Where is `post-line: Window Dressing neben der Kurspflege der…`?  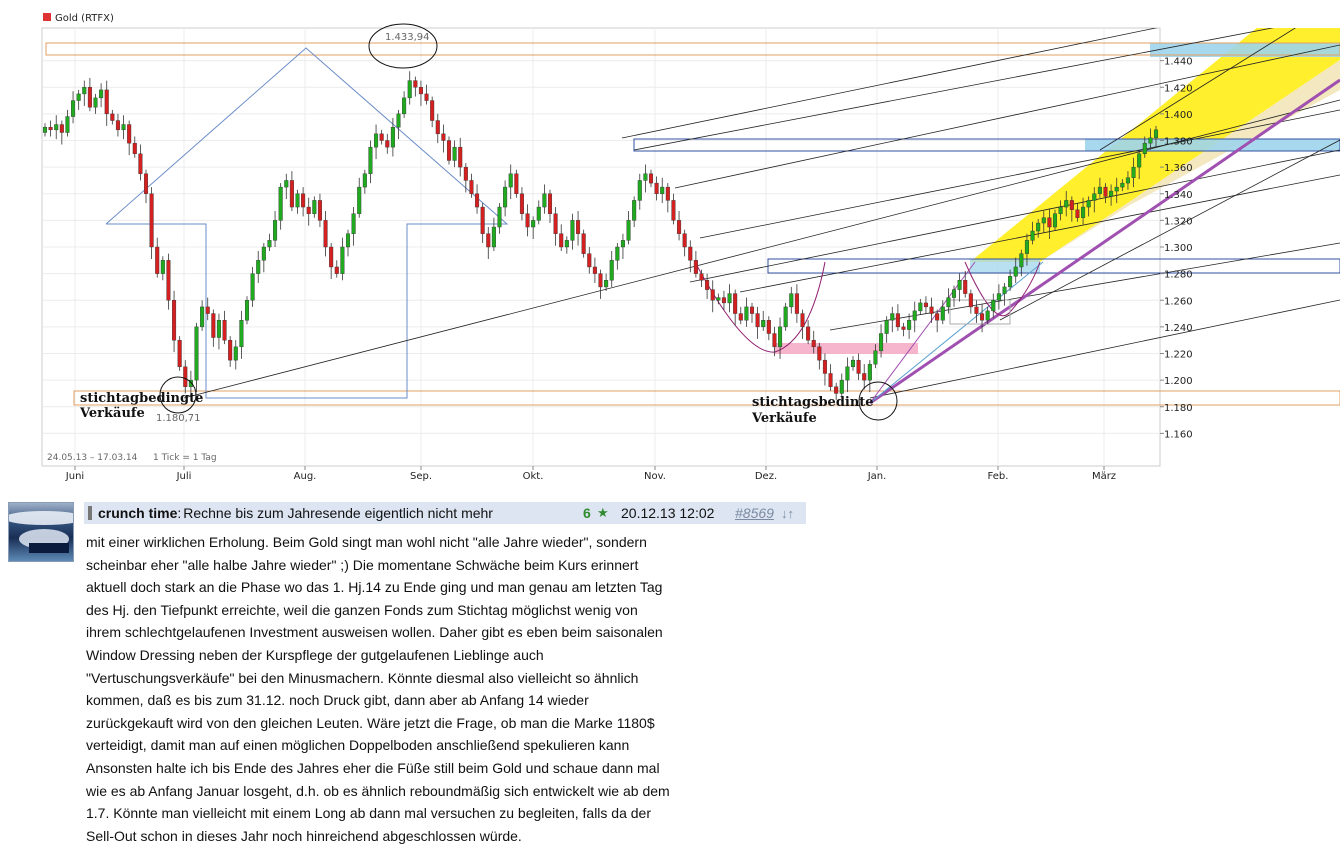
post-line: Window Dressing neben der Kurspflege der… is located at coordinates (315, 654).